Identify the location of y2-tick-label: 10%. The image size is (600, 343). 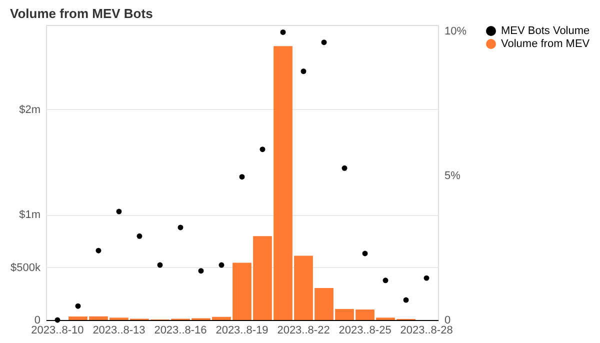
(455, 31).